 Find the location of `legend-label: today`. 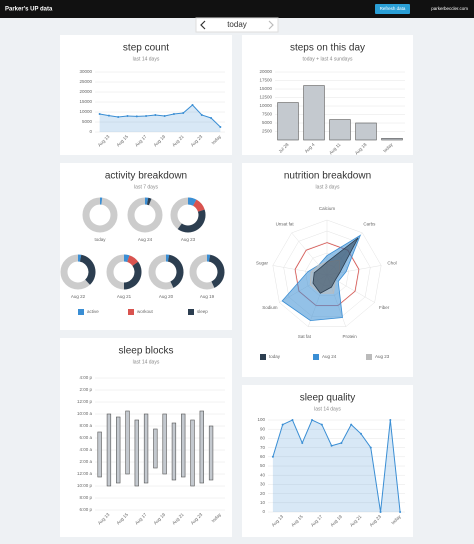

legend-label: today is located at coordinates (275, 356).